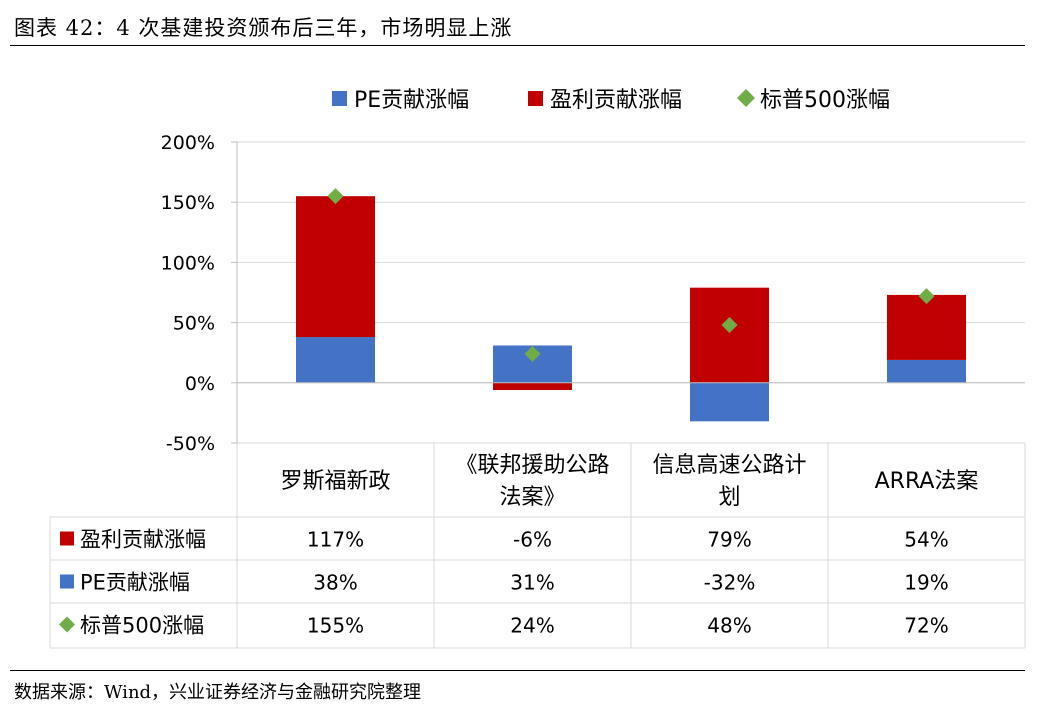 This screenshot has width=1038, height=708. Describe the element at coordinates (926, 626) in the screenshot. I see `table-cell: 72%` at that location.